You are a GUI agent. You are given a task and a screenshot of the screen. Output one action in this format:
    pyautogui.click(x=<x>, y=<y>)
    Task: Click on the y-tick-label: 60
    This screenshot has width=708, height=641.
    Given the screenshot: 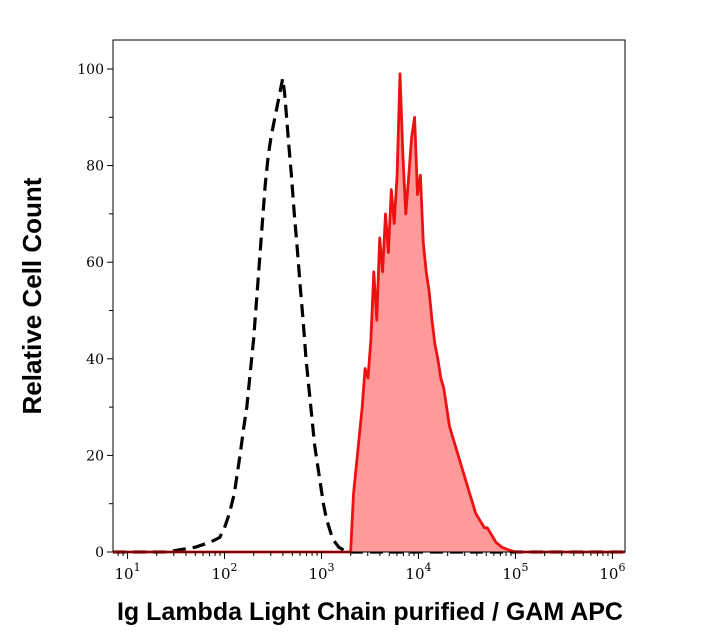 What is the action you would take?
    pyautogui.click(x=95, y=263)
    